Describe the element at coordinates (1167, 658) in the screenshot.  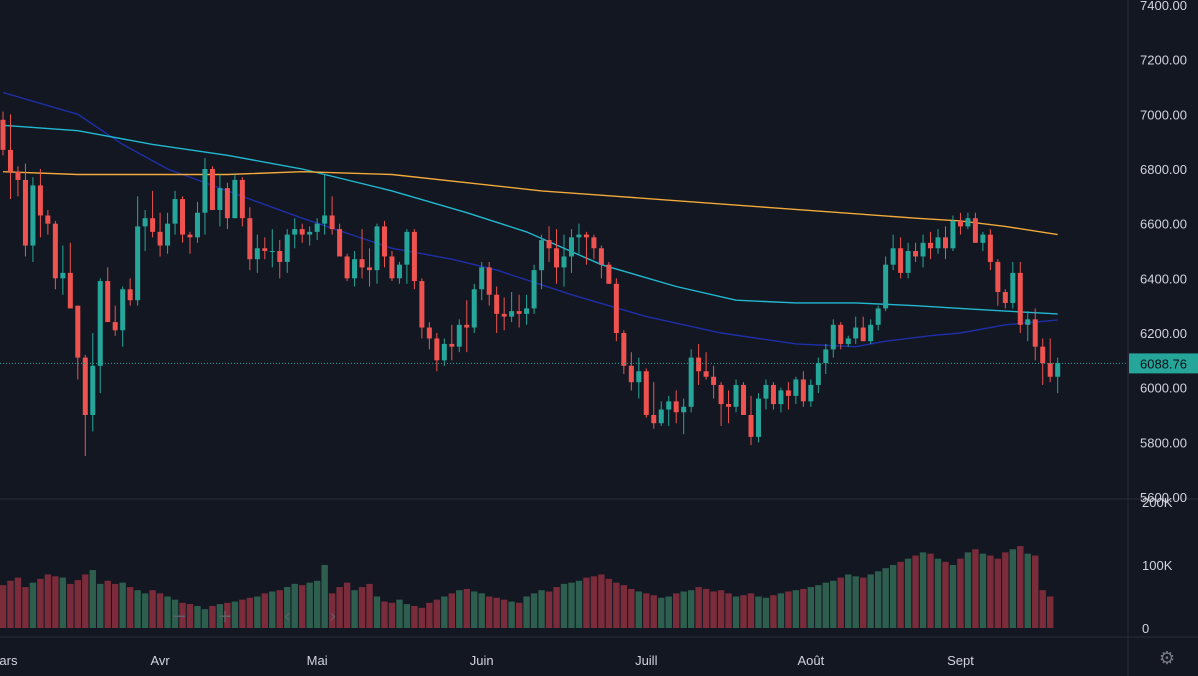
I see `settings-gear-icon: ⚙` at that location.